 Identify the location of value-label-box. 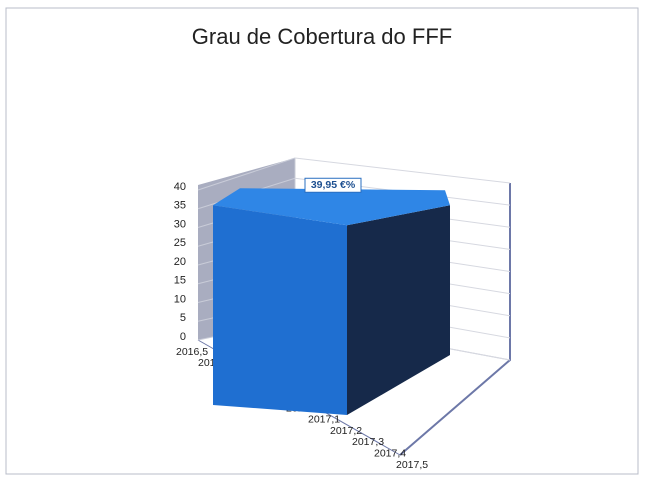
(333, 185).